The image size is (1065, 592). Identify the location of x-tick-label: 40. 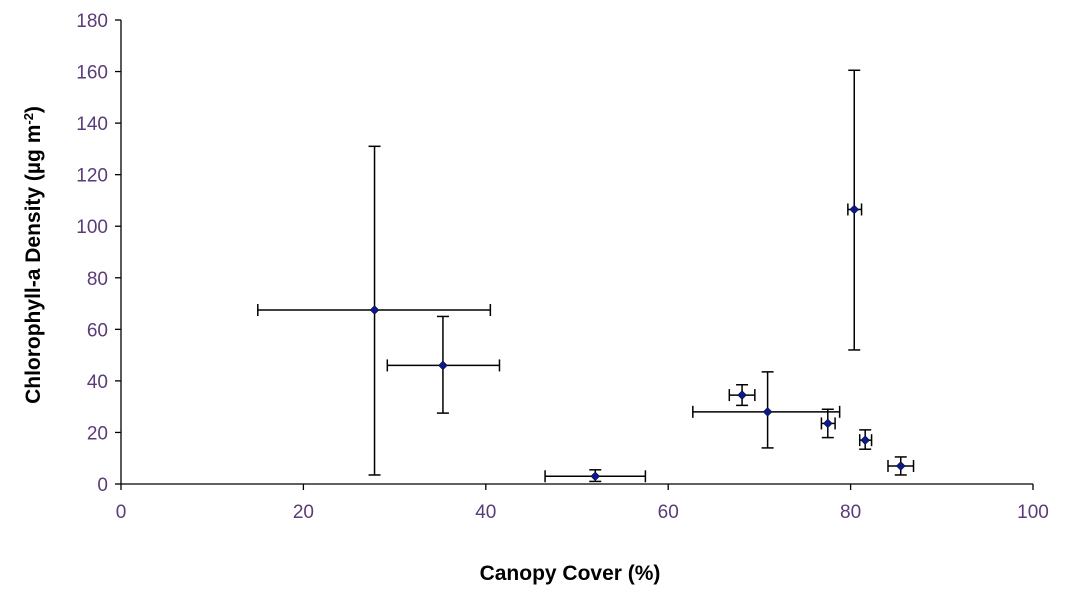
(485, 512).